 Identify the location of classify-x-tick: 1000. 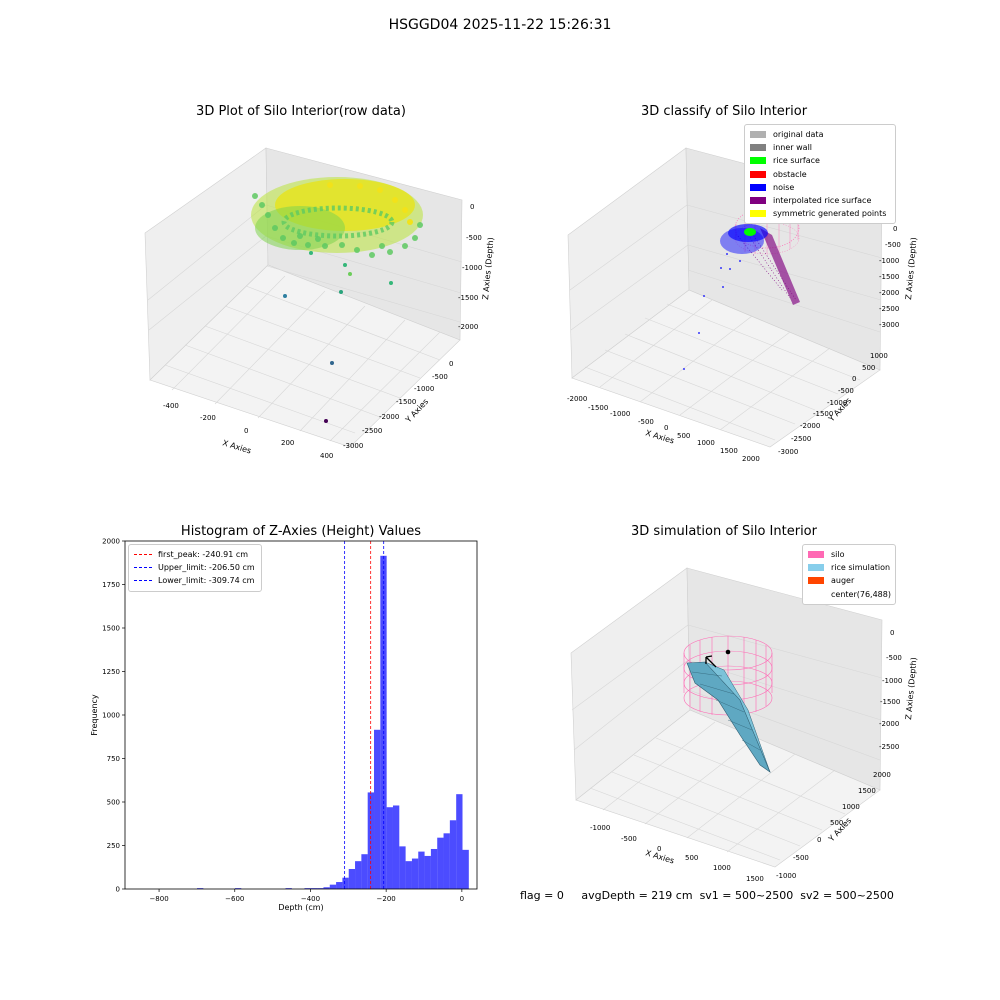
(706, 443).